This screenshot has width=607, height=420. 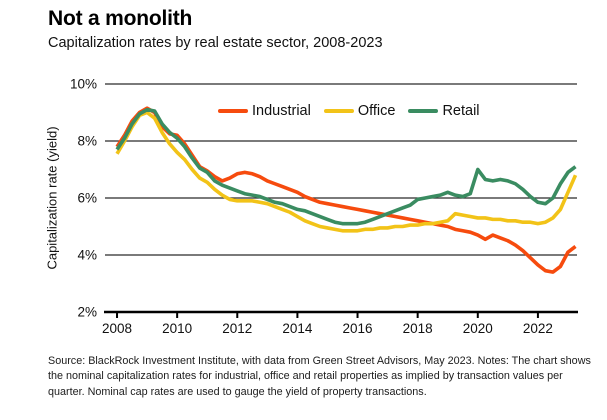 I want to click on x-tick-label: 2010, so click(x=177, y=328).